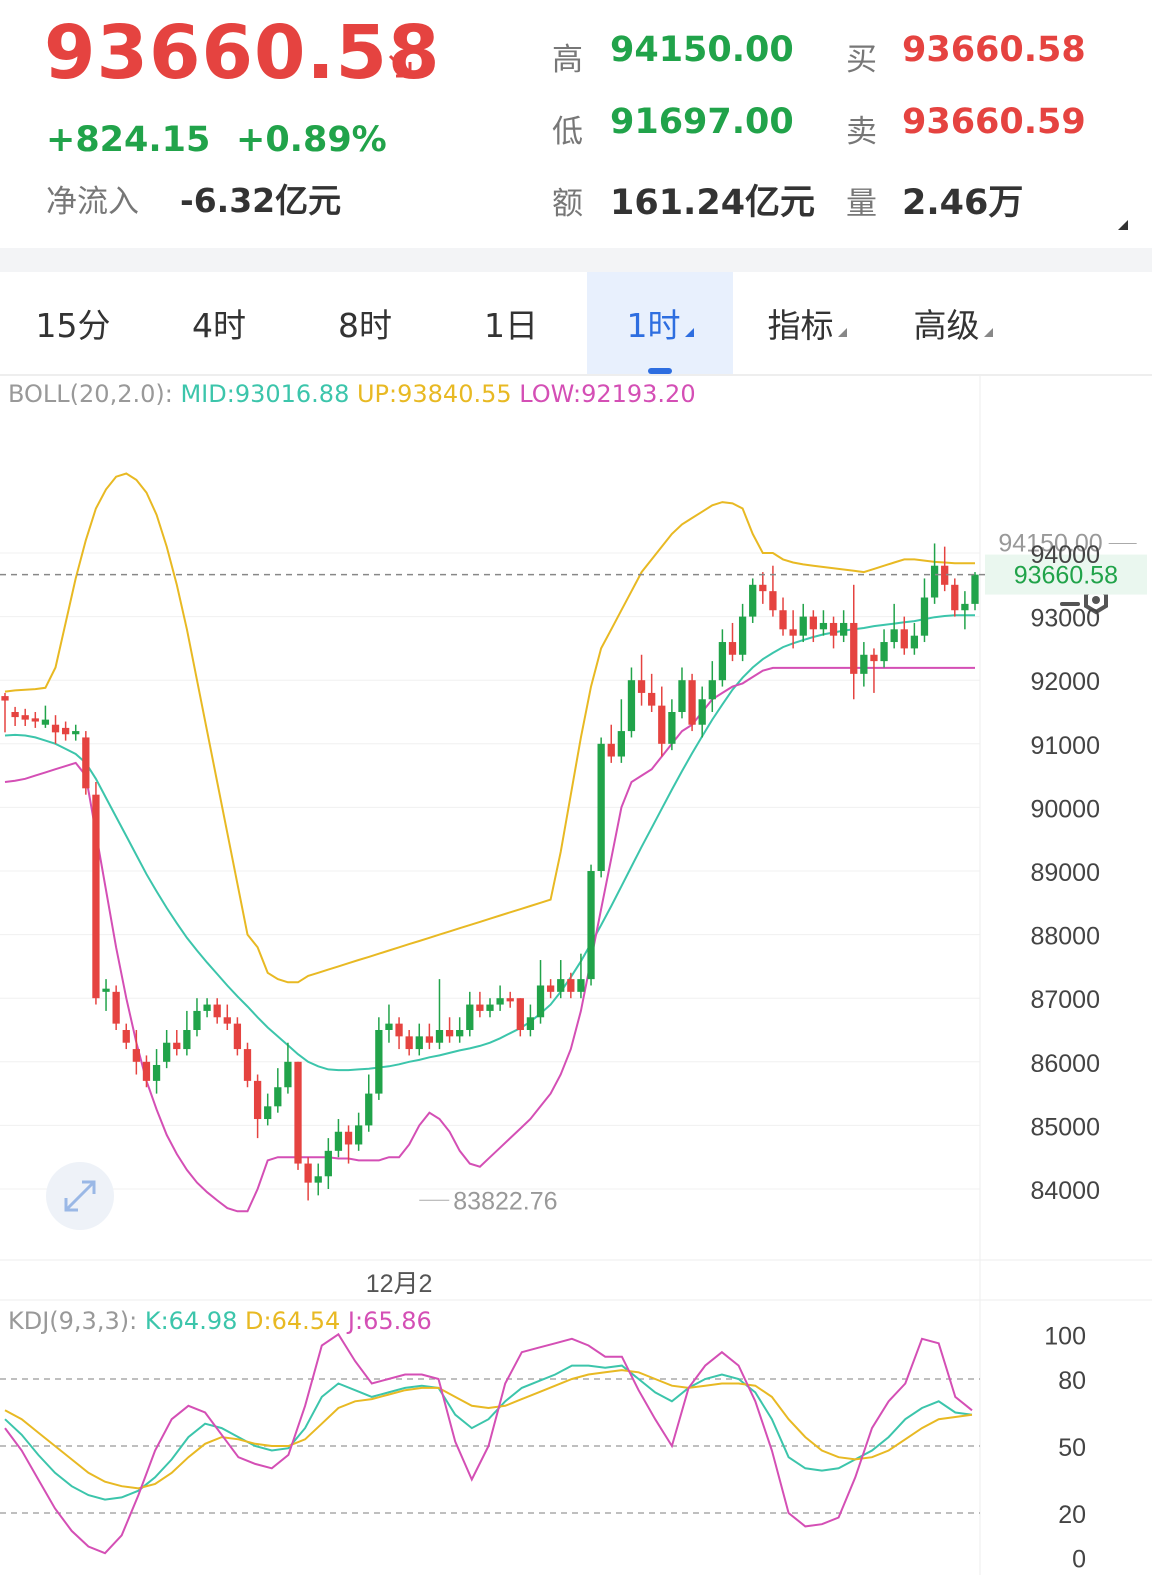 This screenshot has width=1152, height=1575. I want to click on kdj-legend: KDJ(9,3,3): K:64.98 D:64.54 J:65.86, so click(220, 1321).